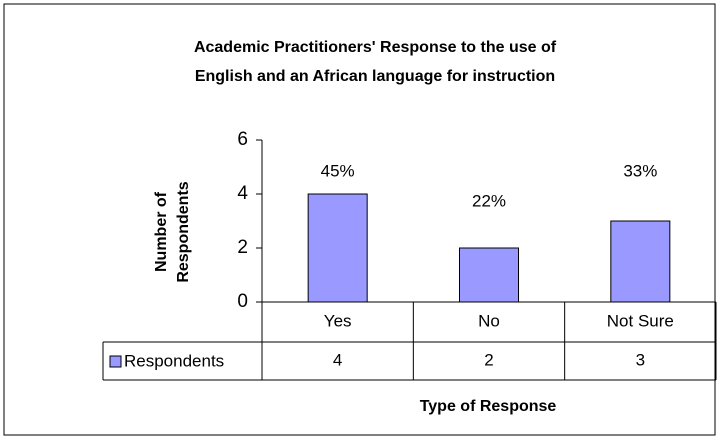  Describe the element at coordinates (174, 360) in the screenshot. I see `legend-label: Respondents` at that location.